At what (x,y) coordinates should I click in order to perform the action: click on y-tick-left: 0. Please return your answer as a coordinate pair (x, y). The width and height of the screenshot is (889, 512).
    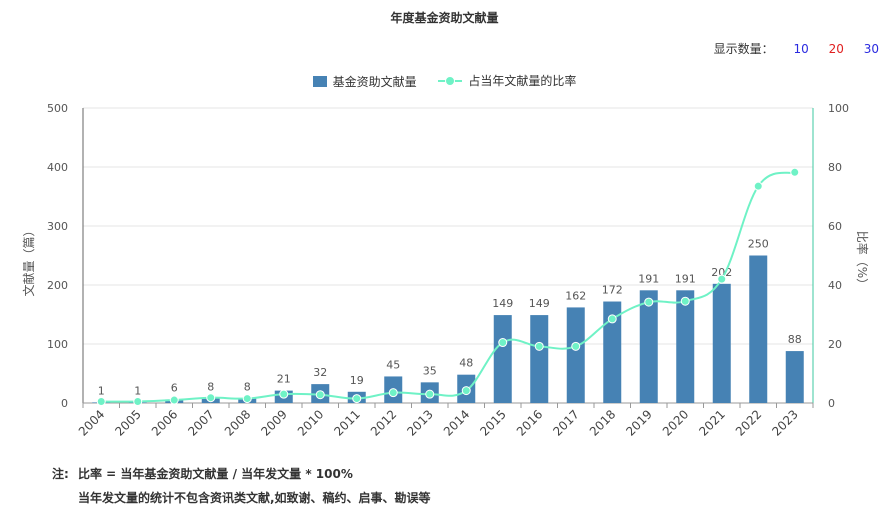
    Looking at the image, I should click on (64, 403).